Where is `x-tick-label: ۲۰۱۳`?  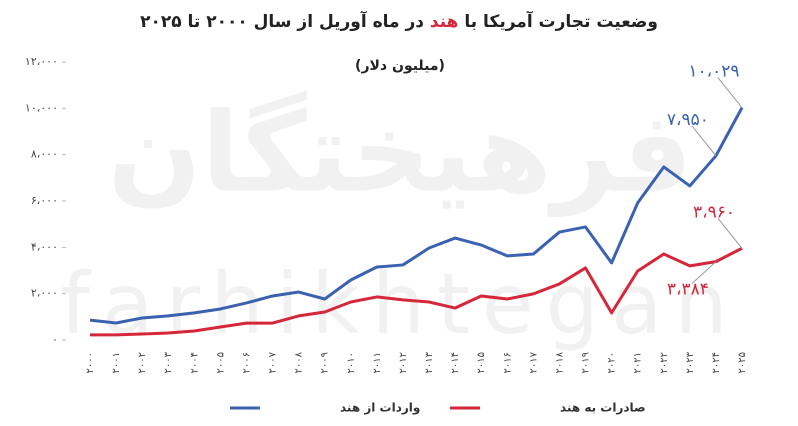 x-tick-label: ۲۰۱۳ is located at coordinates (429, 362).